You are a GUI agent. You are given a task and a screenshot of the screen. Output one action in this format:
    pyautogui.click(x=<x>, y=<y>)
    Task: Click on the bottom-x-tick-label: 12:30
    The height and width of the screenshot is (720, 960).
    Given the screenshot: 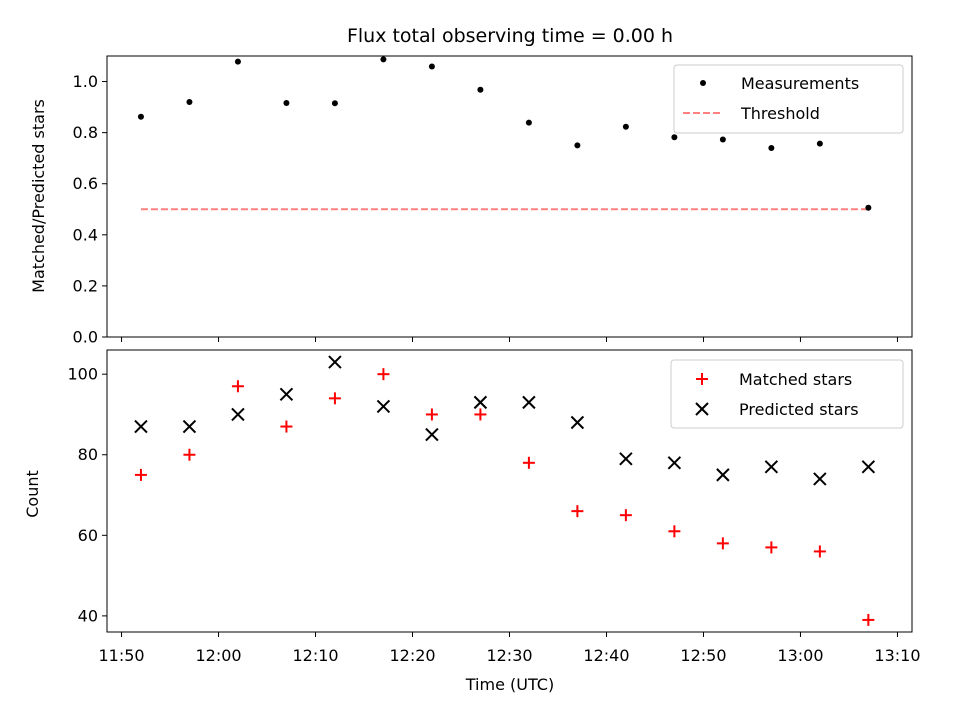 What is the action you would take?
    pyautogui.click(x=509, y=655)
    